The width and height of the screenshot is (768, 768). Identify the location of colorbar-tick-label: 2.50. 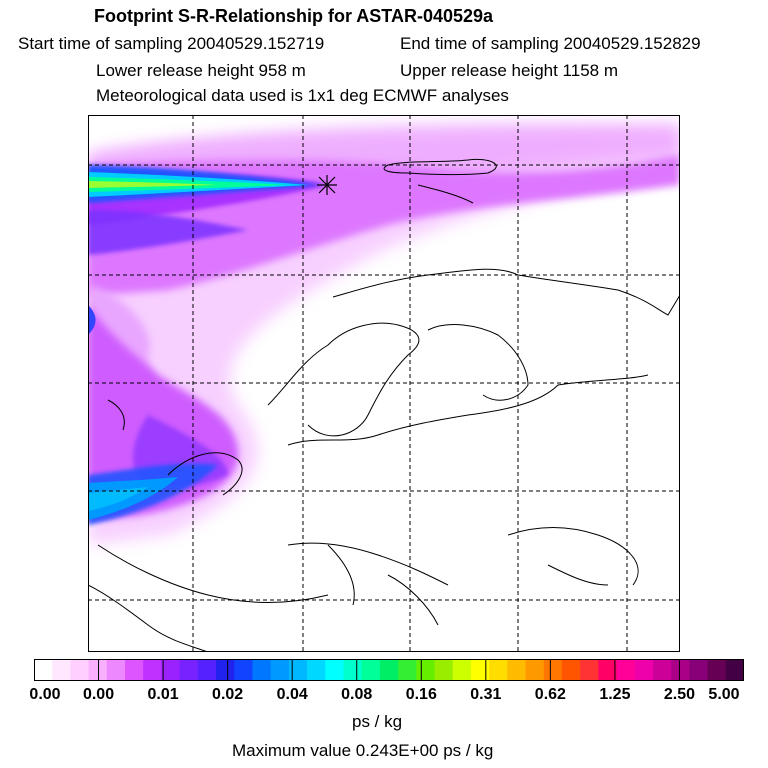
(679, 694).